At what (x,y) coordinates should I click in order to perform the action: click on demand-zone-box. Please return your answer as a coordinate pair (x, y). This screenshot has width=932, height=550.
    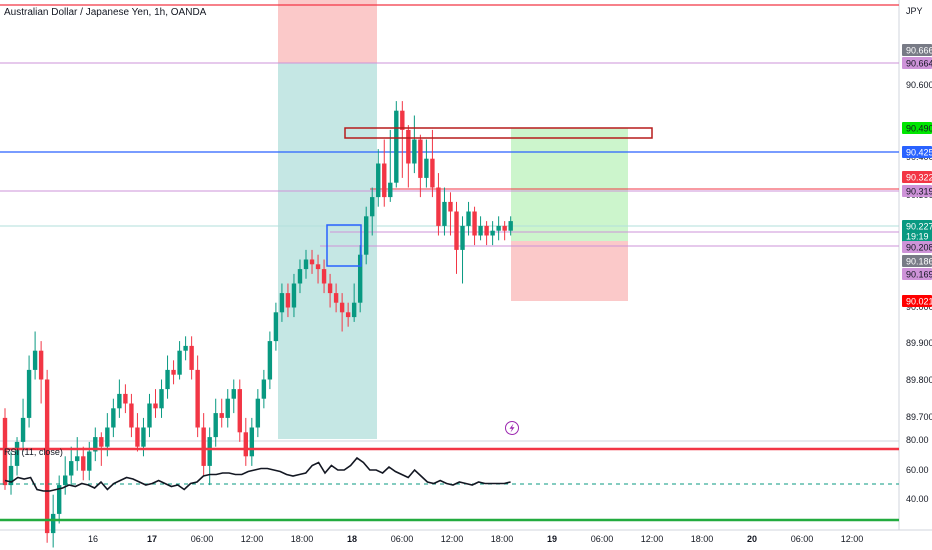
    Looking at the image, I should click on (344, 245).